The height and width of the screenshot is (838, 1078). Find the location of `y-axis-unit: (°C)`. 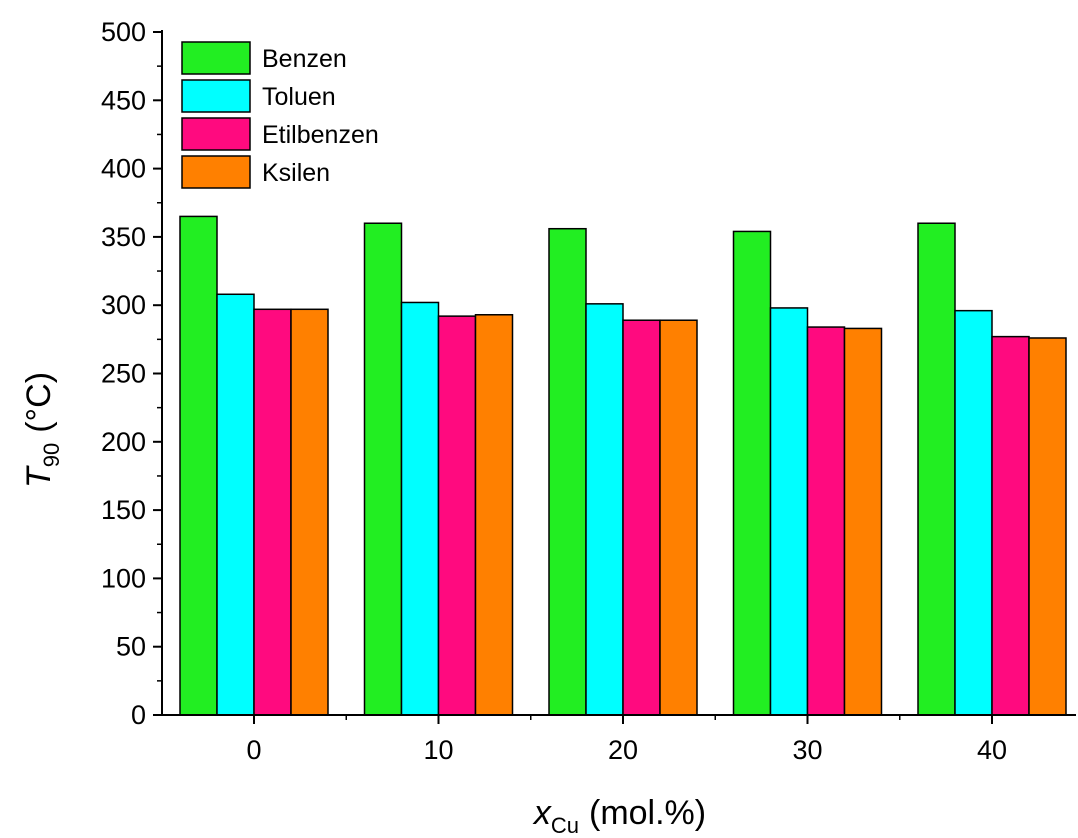

y-axis-unit: (°C) is located at coordinates (39, 402).